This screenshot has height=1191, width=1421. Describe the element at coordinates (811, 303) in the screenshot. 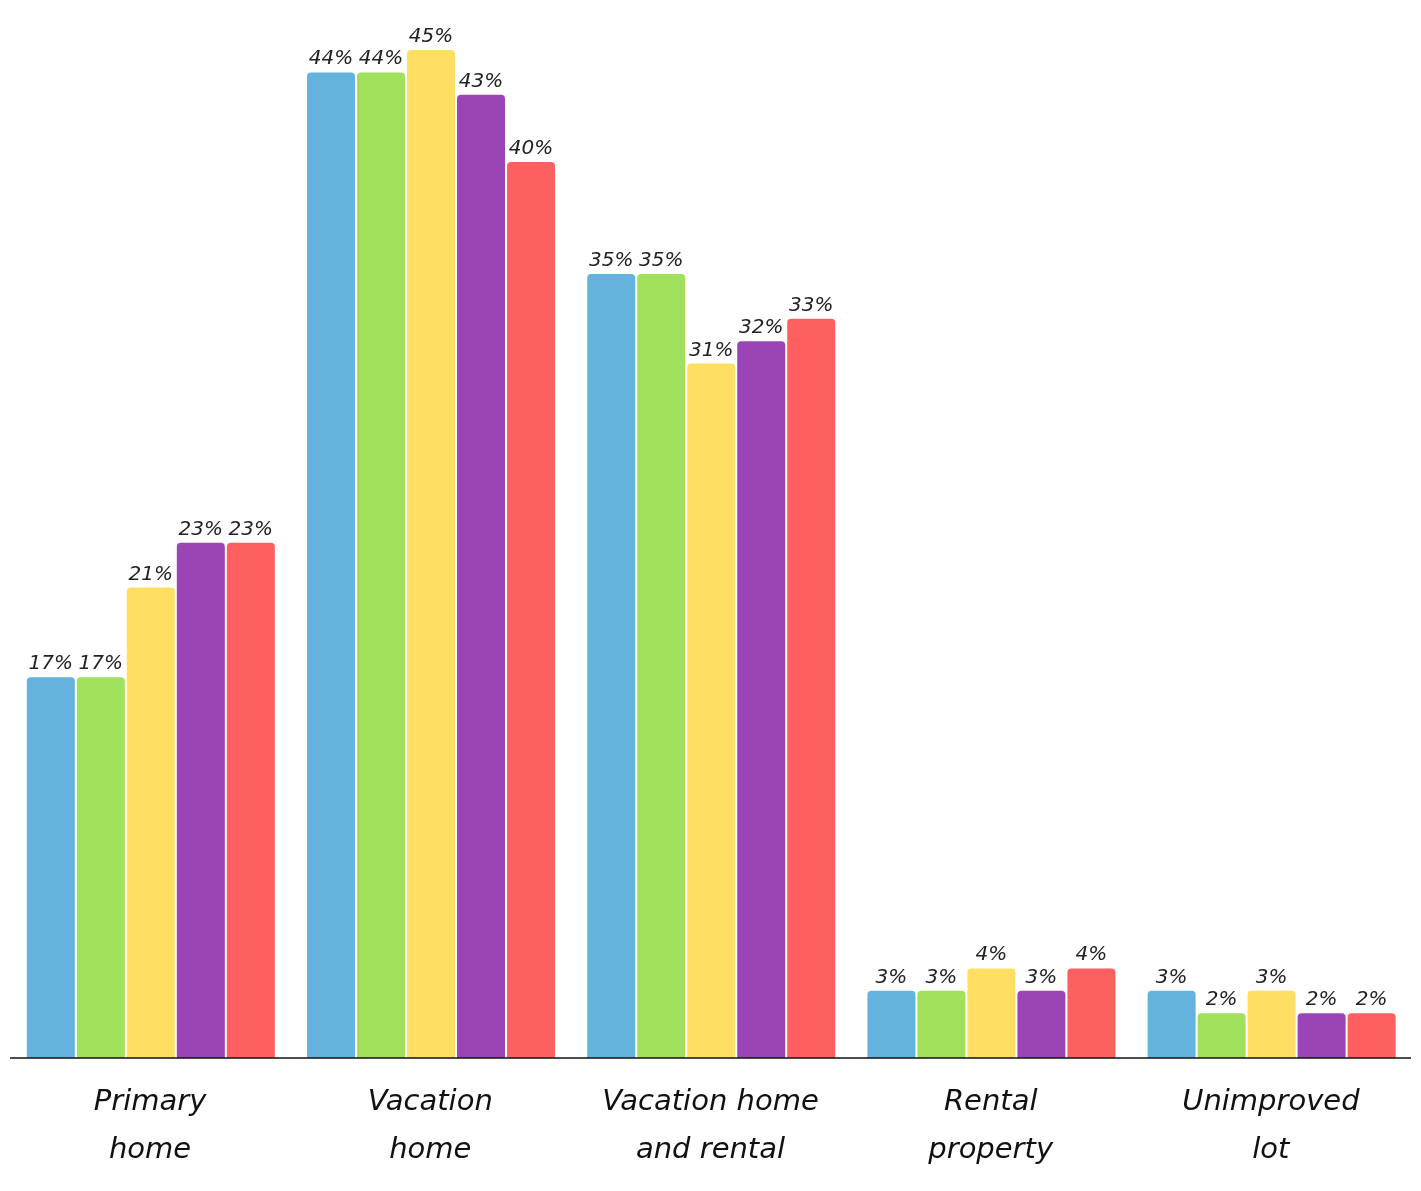

I see `data-label: 33%` at that location.